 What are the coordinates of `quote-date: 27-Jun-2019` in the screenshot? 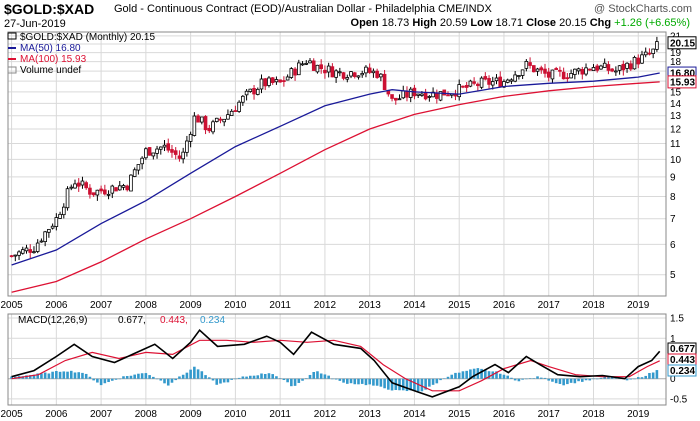 It's located at (35, 24).